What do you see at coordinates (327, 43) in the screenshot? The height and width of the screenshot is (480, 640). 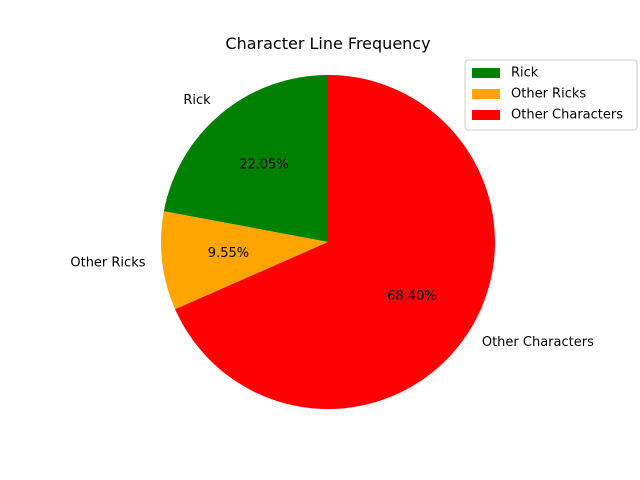 I see `chart-title: Character Line Frequency` at bounding box center [327, 43].